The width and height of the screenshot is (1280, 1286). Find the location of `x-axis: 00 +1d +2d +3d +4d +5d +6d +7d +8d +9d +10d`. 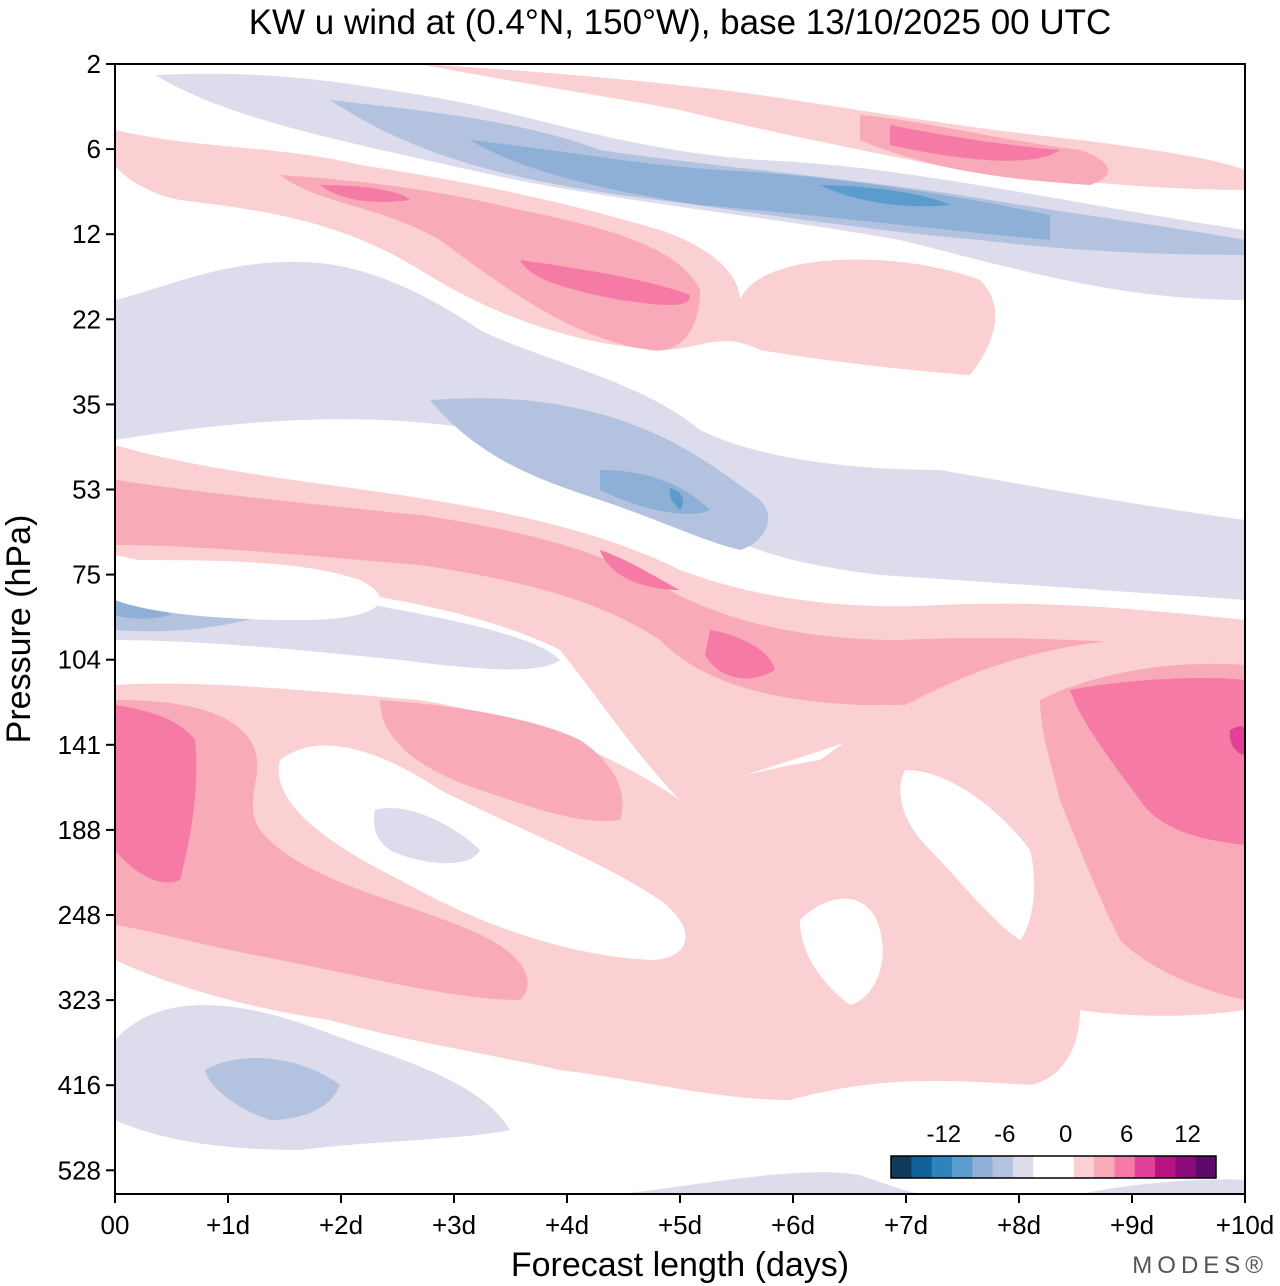

x-axis: 00 +1d +2d +3d +4d +5d +6d +7d +8d +9d +10d is located at coordinates (688, 1217).